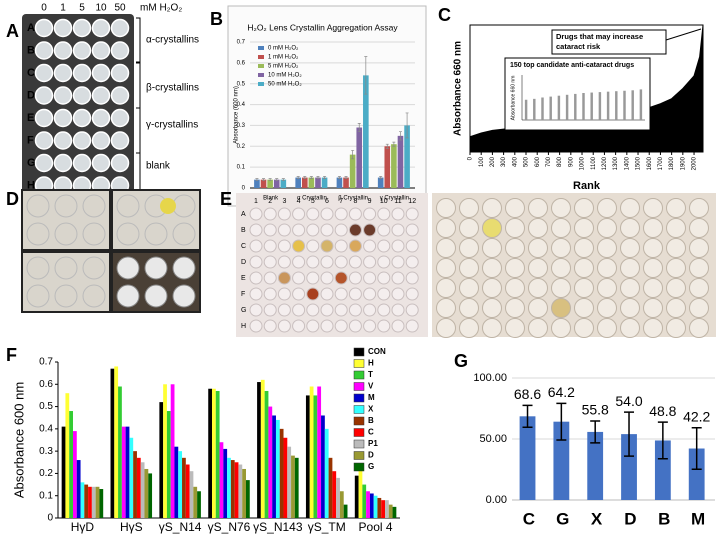  Describe the element at coordinates (229, 527) in the screenshot. I see `x-tick-label: γS_N76` at that location.